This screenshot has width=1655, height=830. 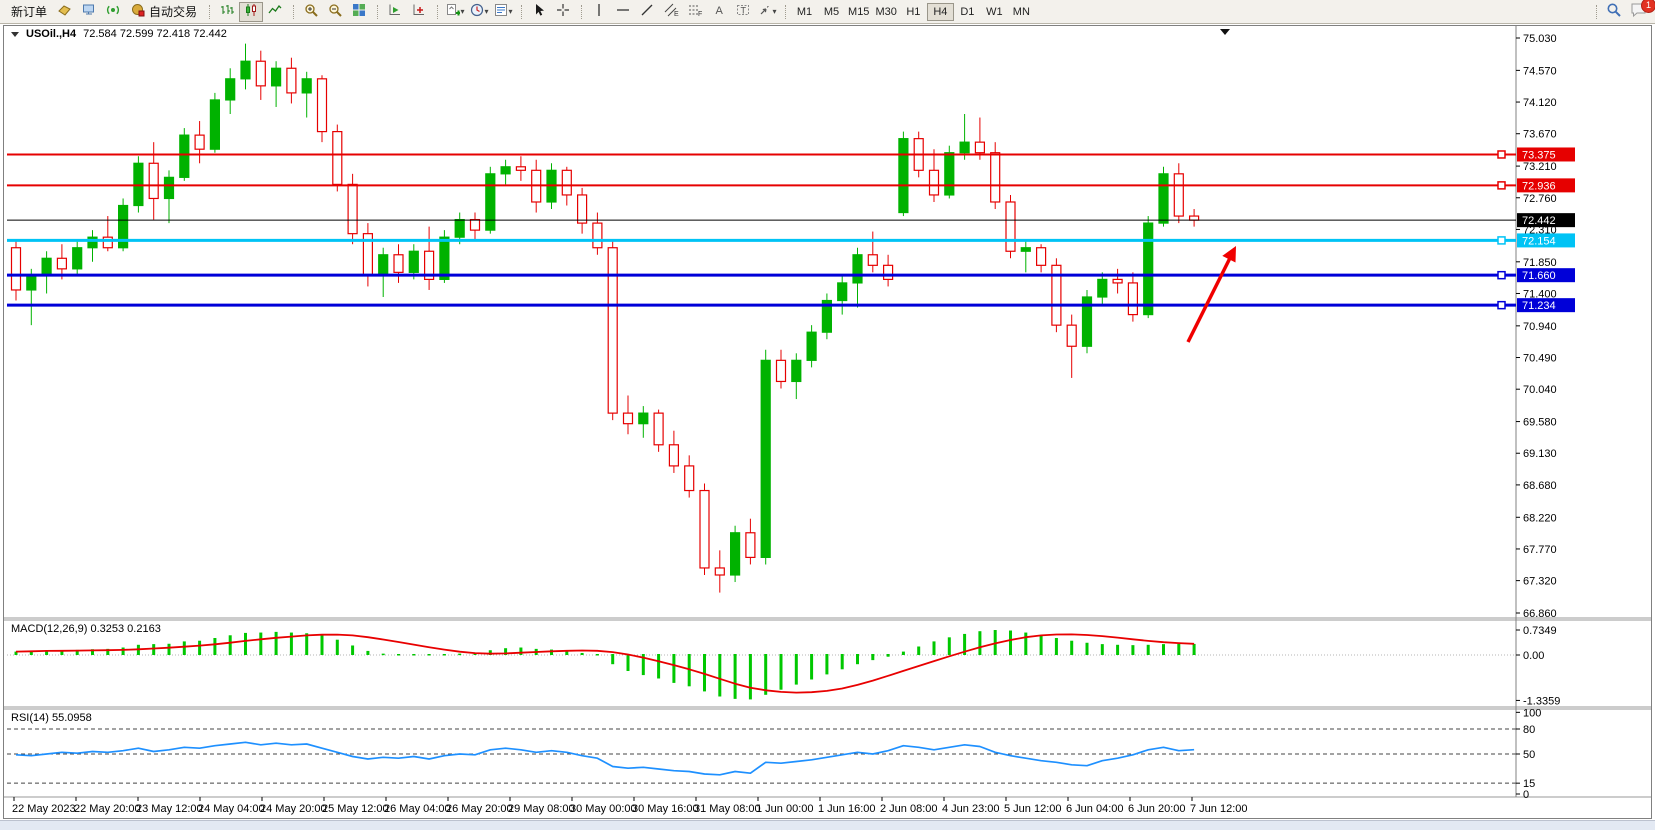 I want to click on autotrade-icon, so click(x=138, y=11).